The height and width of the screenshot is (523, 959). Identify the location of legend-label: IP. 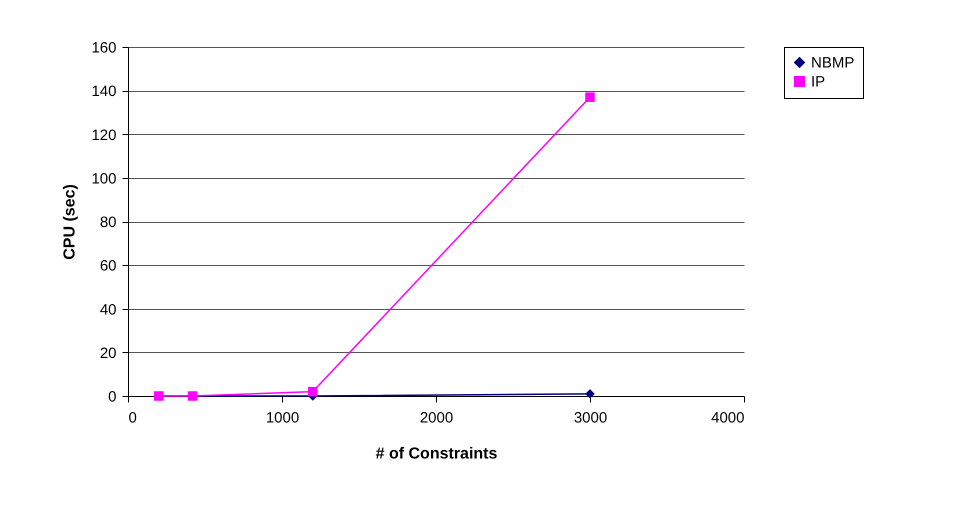
(818, 82).